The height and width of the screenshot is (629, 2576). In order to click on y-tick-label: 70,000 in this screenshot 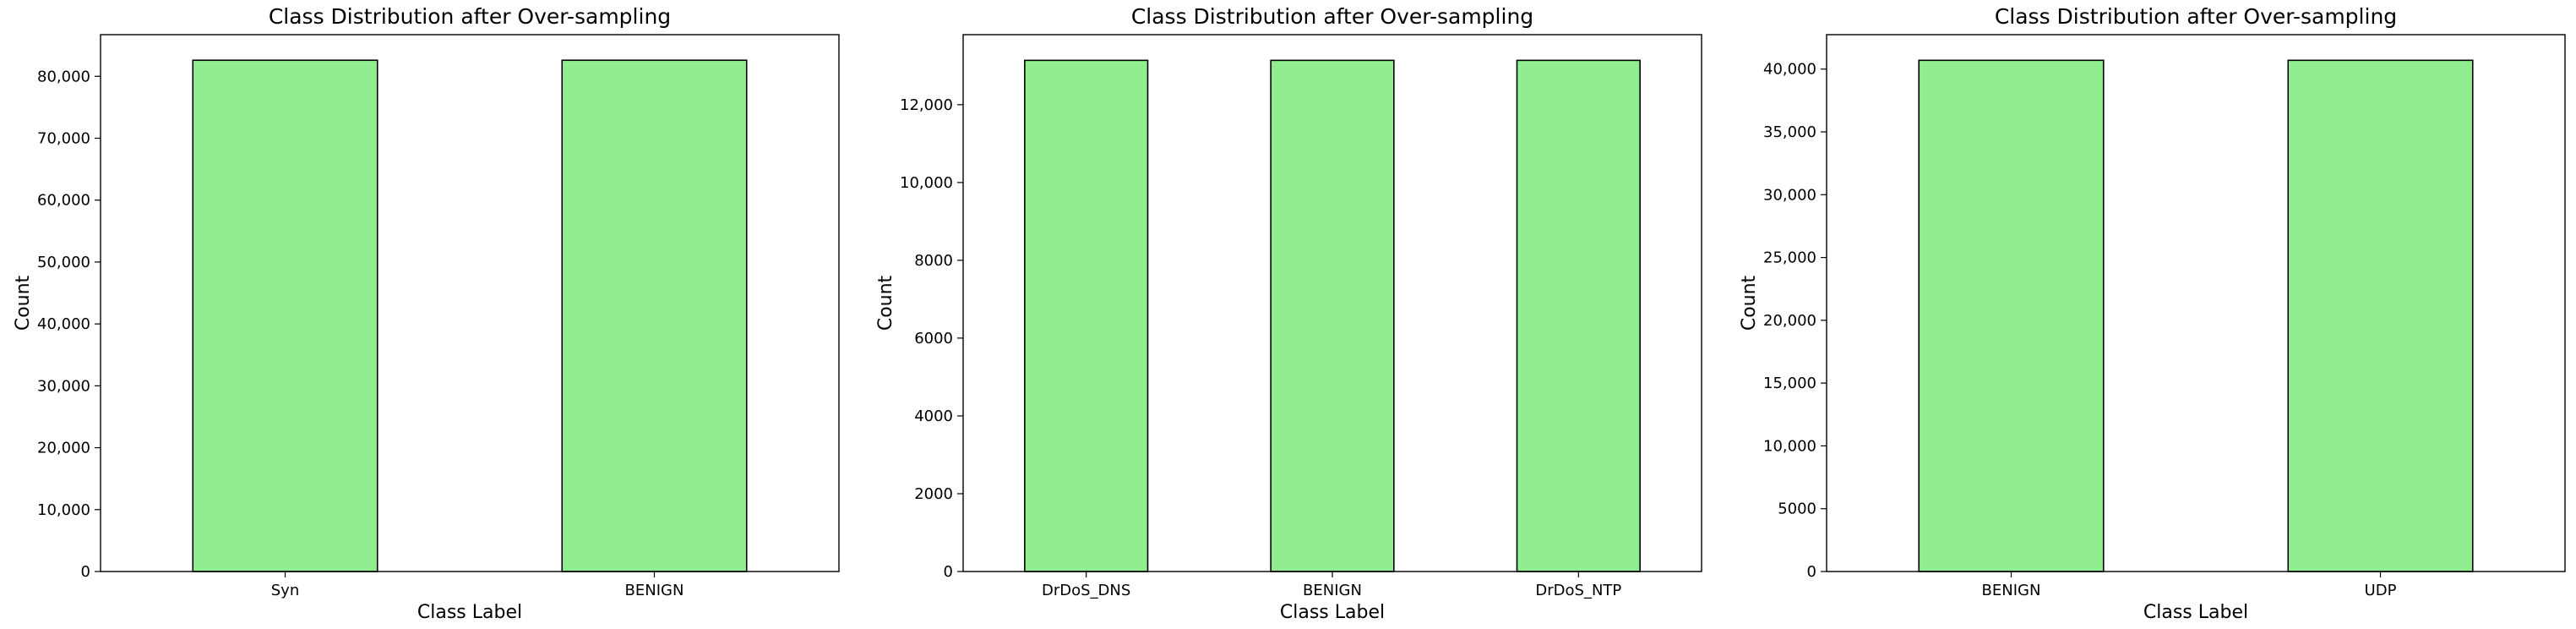, I will do `click(63, 138)`.